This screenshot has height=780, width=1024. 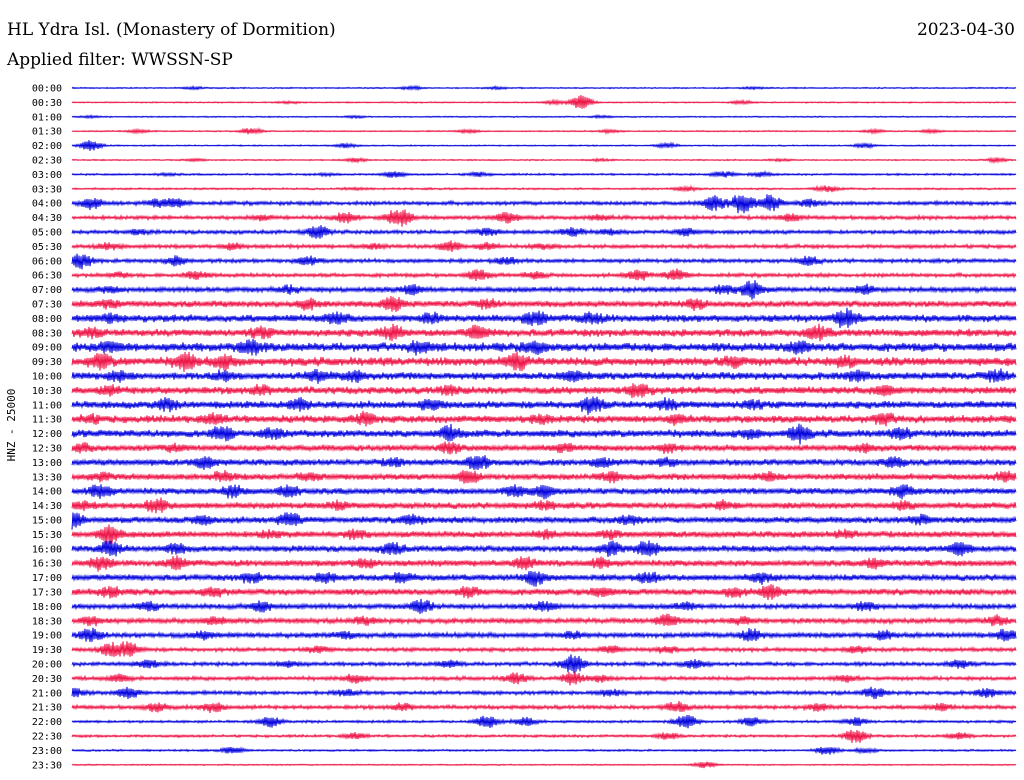 What do you see at coordinates (47, 737) in the screenshot?
I see `row-time-label: 22:30` at bounding box center [47, 737].